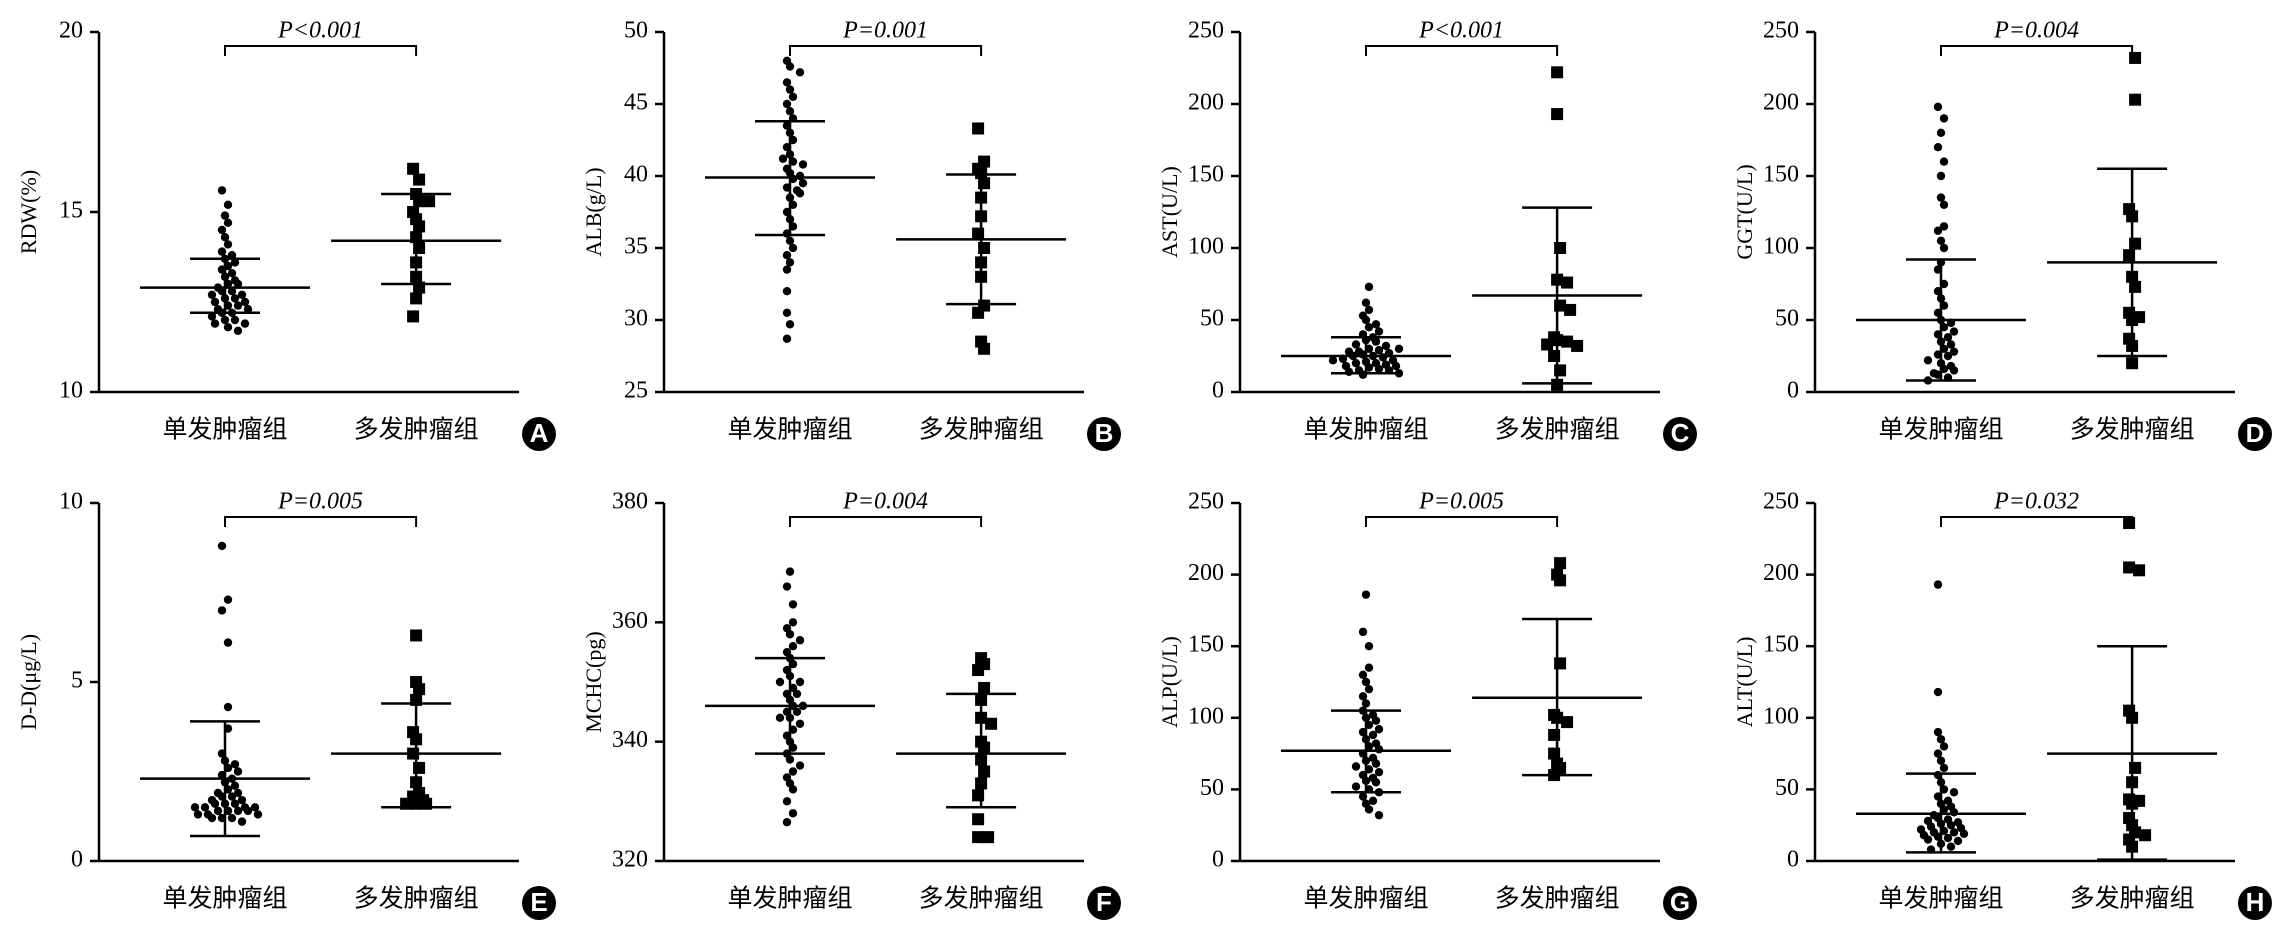  What do you see at coordinates (630, 502) in the screenshot?
I see `y-tick-label: 380` at bounding box center [630, 502].